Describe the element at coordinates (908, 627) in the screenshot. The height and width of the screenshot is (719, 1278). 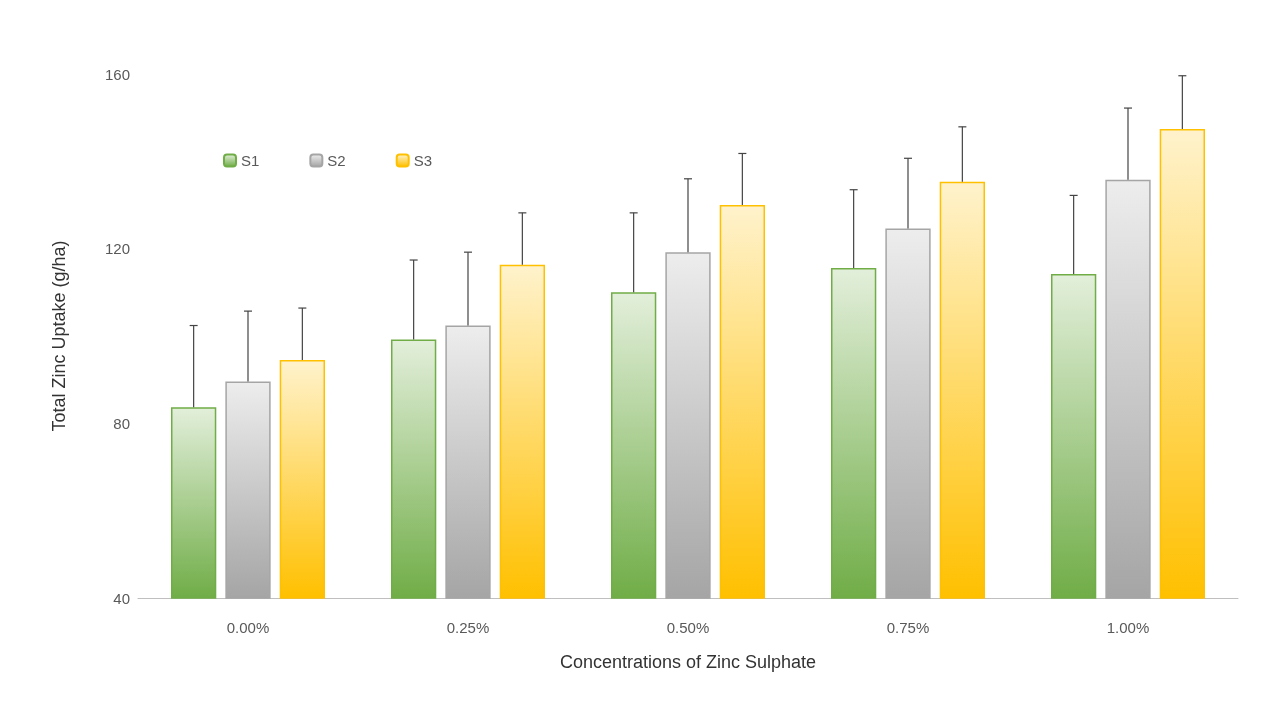
I see `x-tick-label: 0.75%` at that location.